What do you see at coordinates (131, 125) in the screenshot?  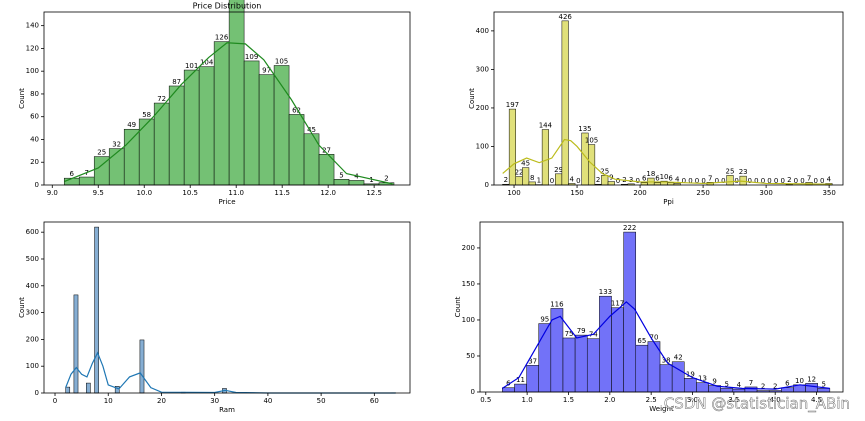 I see `data-label: 49` at bounding box center [131, 125].